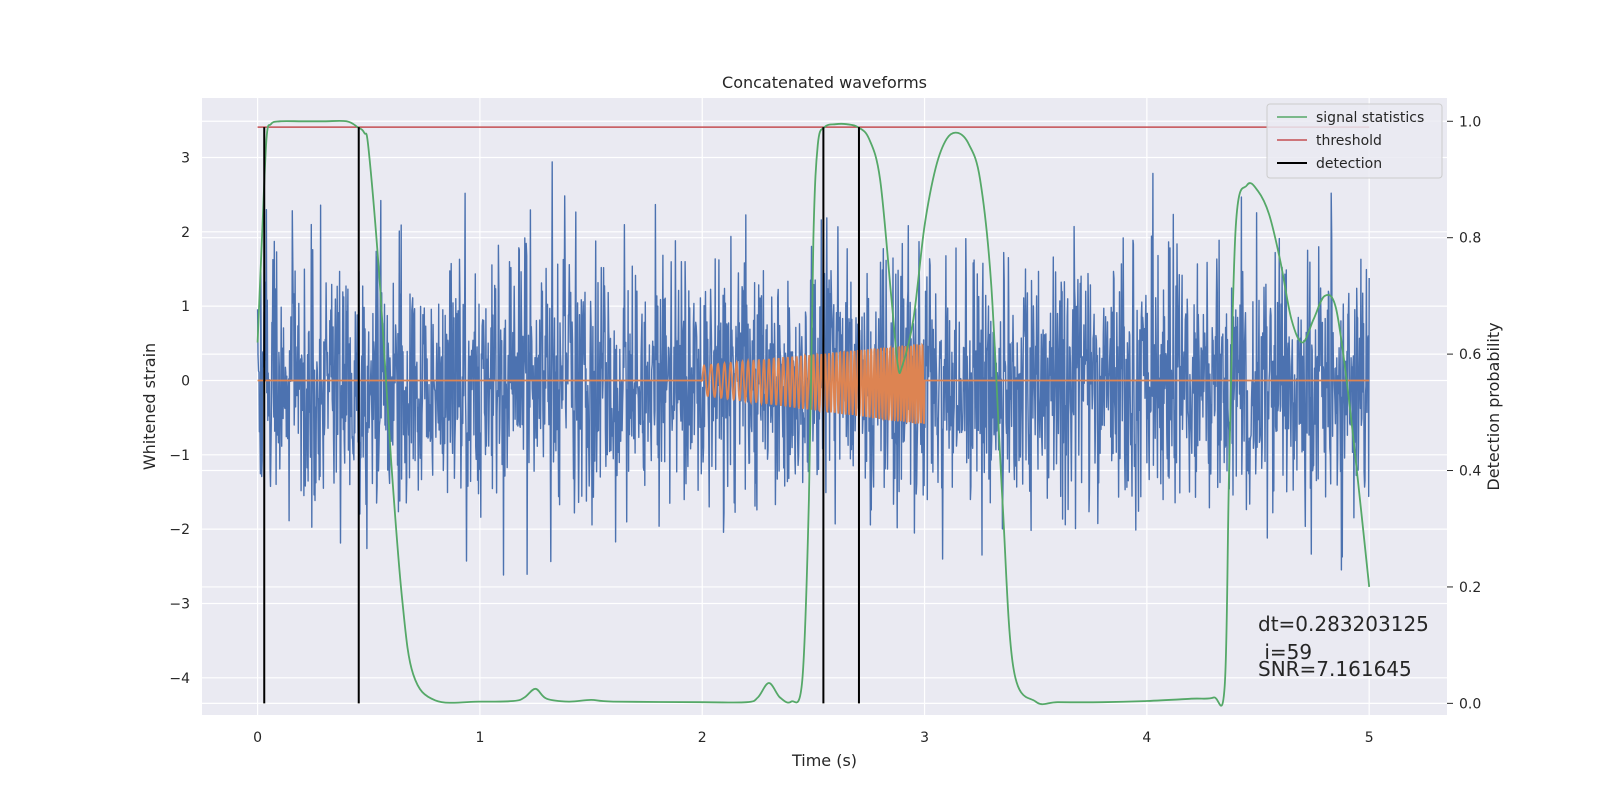 This screenshot has height=800, width=1600. I want to click on x-tick-label: 5, so click(1369, 738).